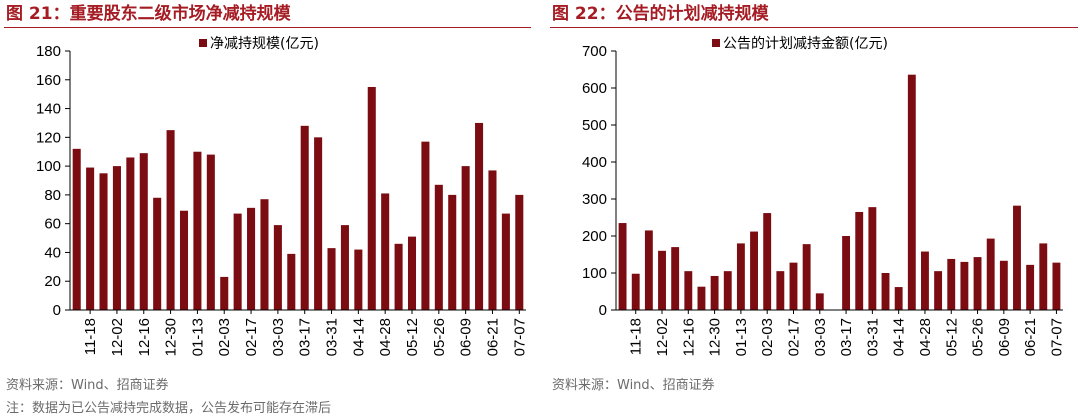  I want to click on y-tick-label: 40, so click(52, 252).